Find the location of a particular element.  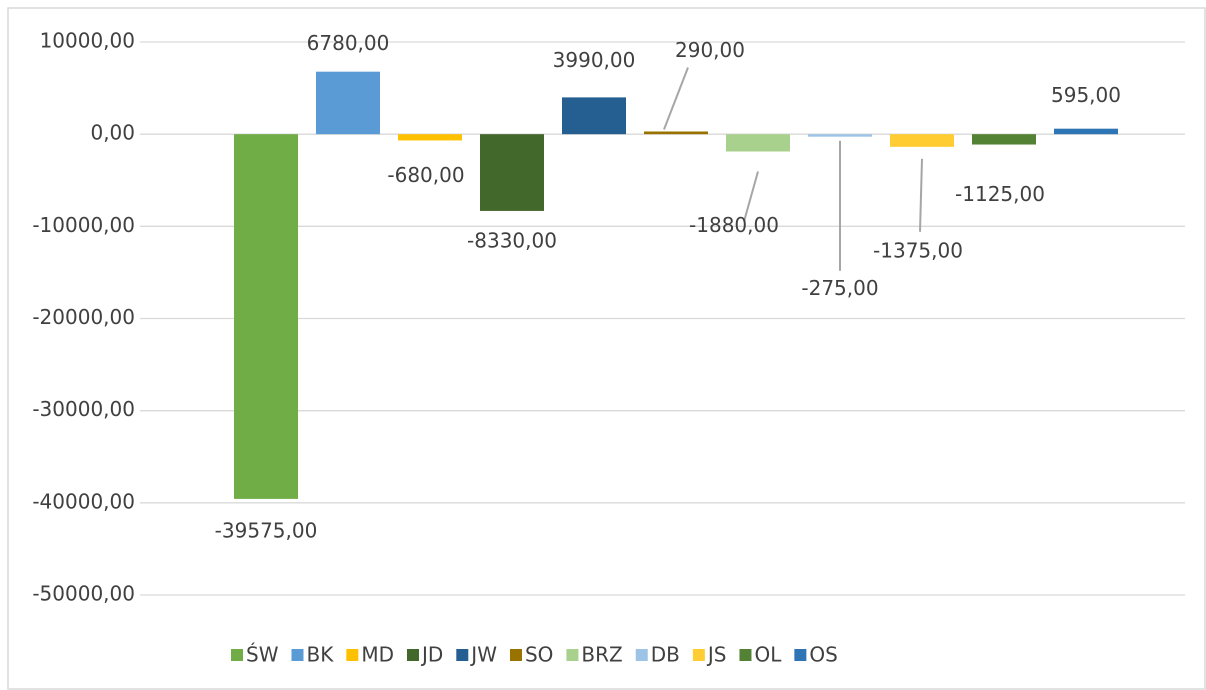

data-label: -39575,00 is located at coordinates (266, 530).